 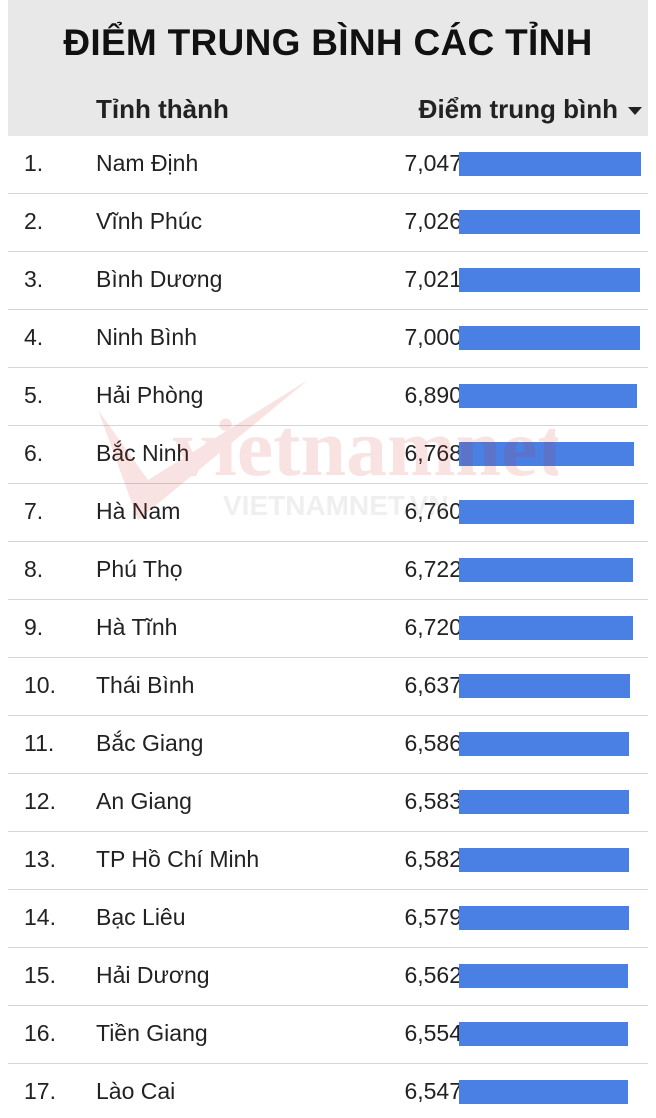 What do you see at coordinates (433, 1033) in the screenshot?
I see `score-value: 6,554` at bounding box center [433, 1033].